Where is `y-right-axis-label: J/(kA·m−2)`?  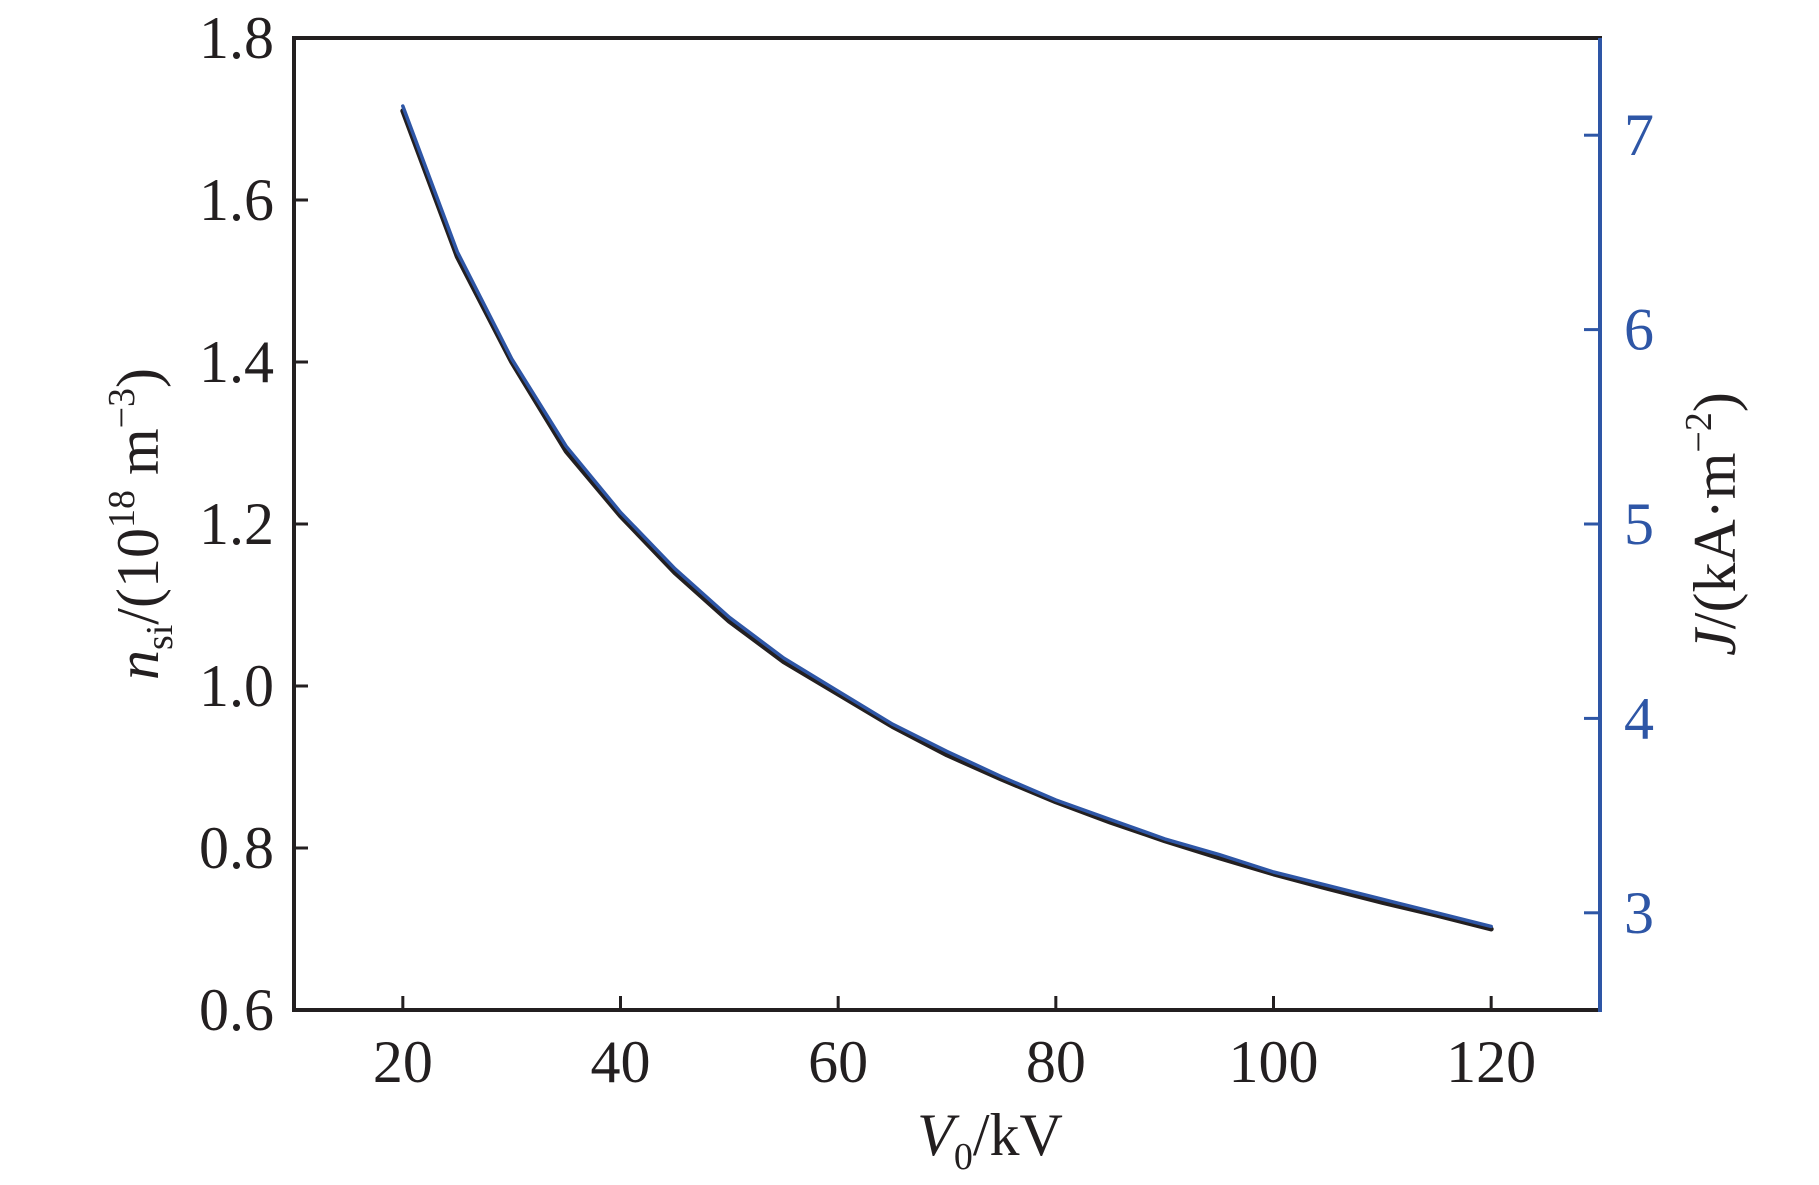 y-right-axis-label: J/(kA·m−2) is located at coordinates (1713, 524).